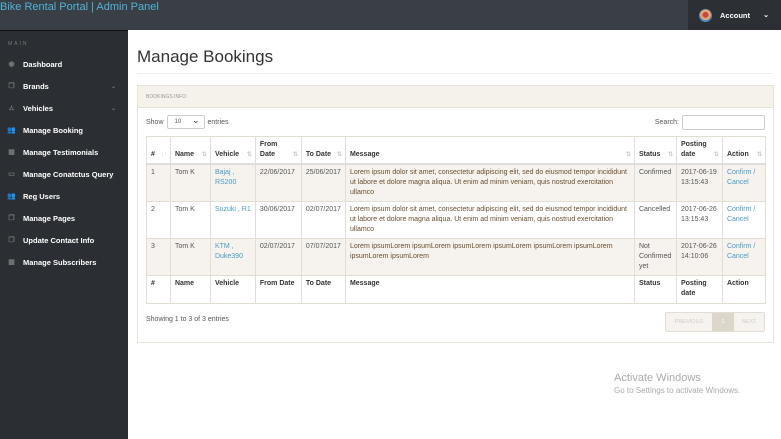 This screenshot has width=781, height=439. Describe the element at coordinates (68, 174) in the screenshot. I see `sidebar-item-label: Manage Conatctus Query` at that location.